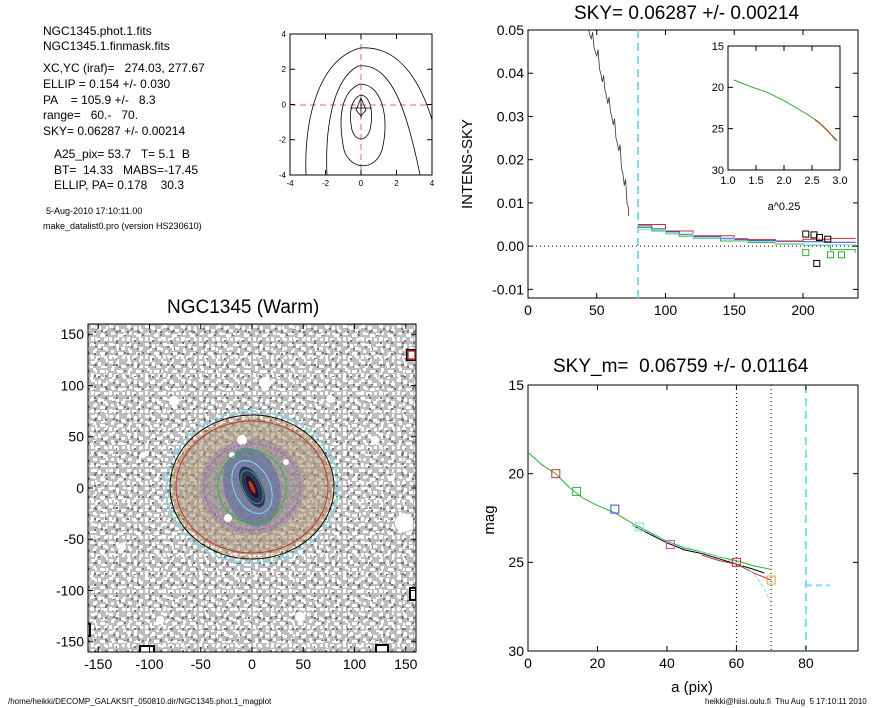 The image size is (885, 708). What do you see at coordinates (687, 13) in the screenshot?
I see `sky-plot-title: SKY= 0.06287 +/- 0.00214` at bounding box center [687, 13].